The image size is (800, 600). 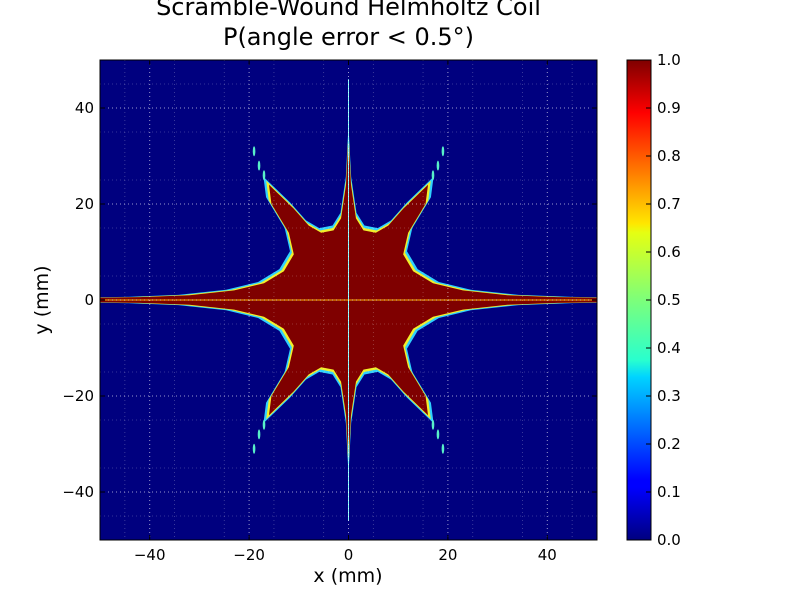 I want to click on colorbar-tick-label: 0.3, so click(x=669, y=396).